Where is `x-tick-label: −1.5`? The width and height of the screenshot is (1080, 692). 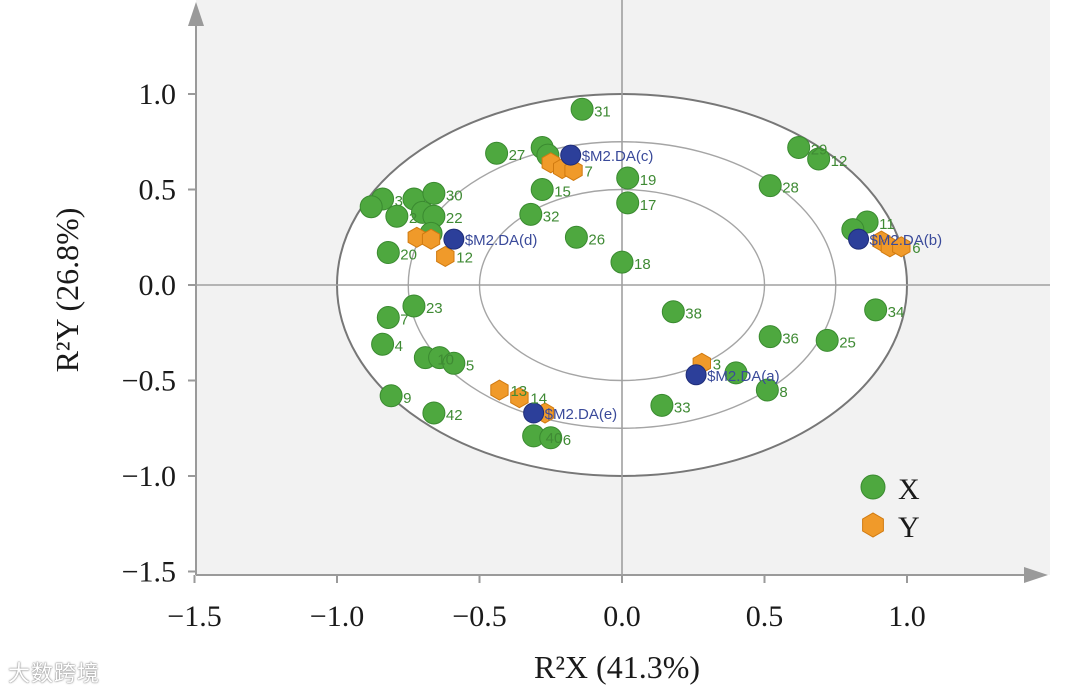 x-tick-label: −1.5 is located at coordinates (194, 616).